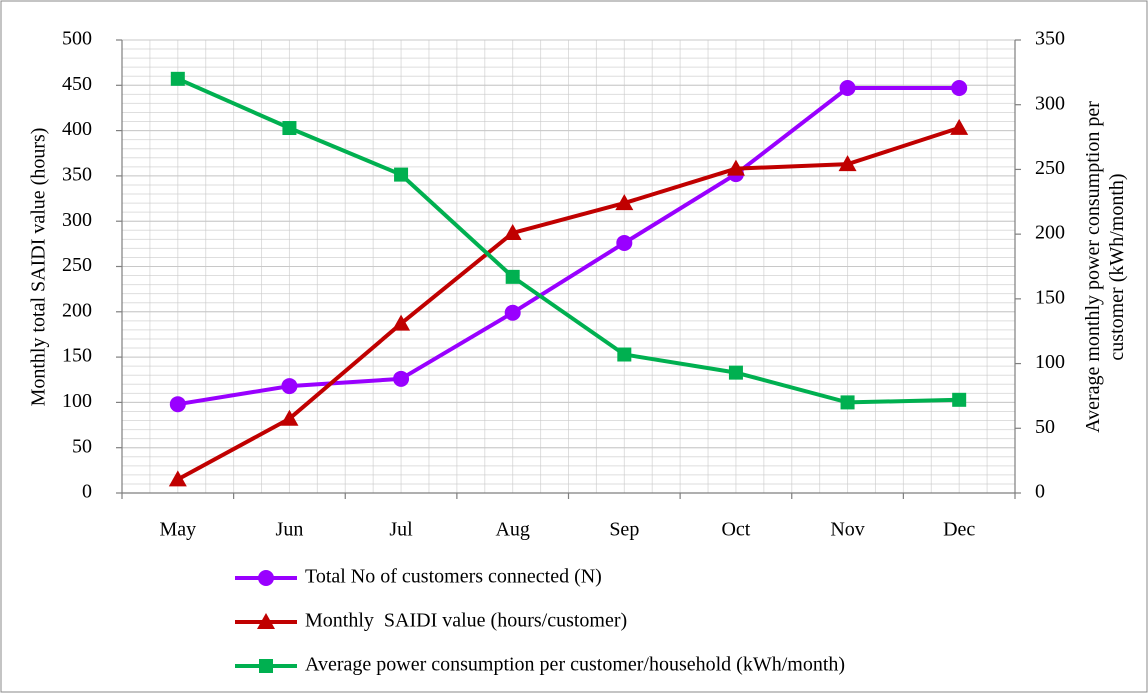 The width and height of the screenshot is (1148, 693). What do you see at coordinates (87, 492) in the screenshot?
I see `y-tick-label: 0` at bounding box center [87, 492].